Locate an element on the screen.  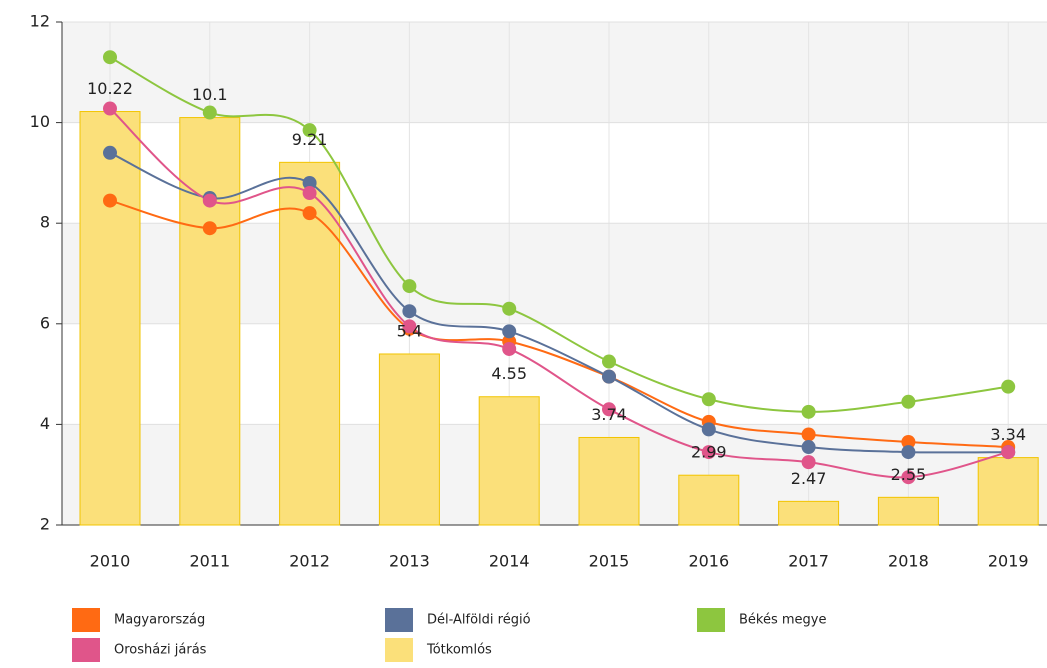
plot-band is located at coordinates (554, 72).